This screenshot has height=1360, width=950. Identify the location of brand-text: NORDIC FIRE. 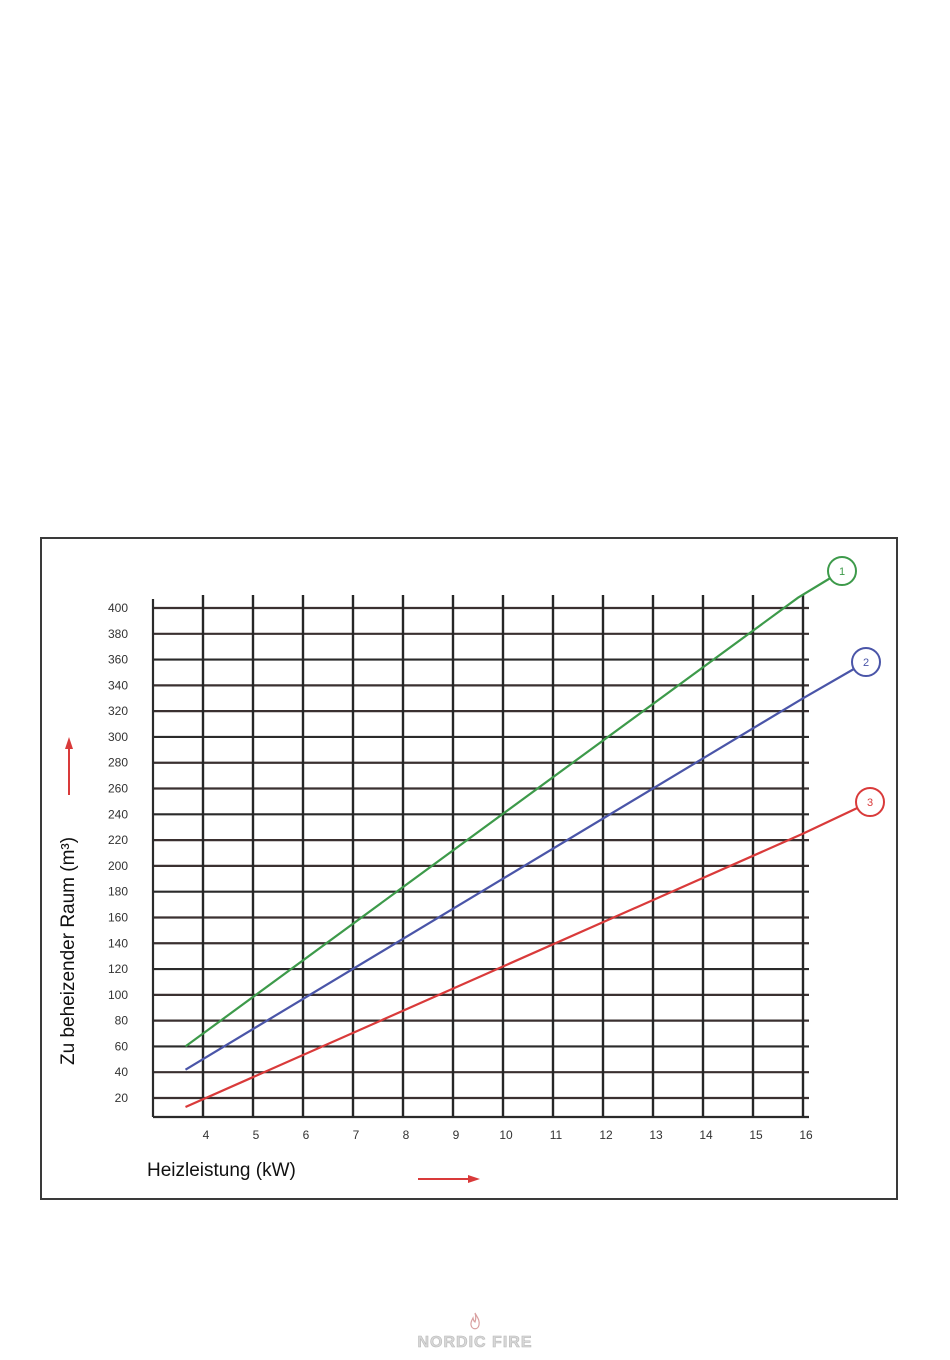
(475, 1343).